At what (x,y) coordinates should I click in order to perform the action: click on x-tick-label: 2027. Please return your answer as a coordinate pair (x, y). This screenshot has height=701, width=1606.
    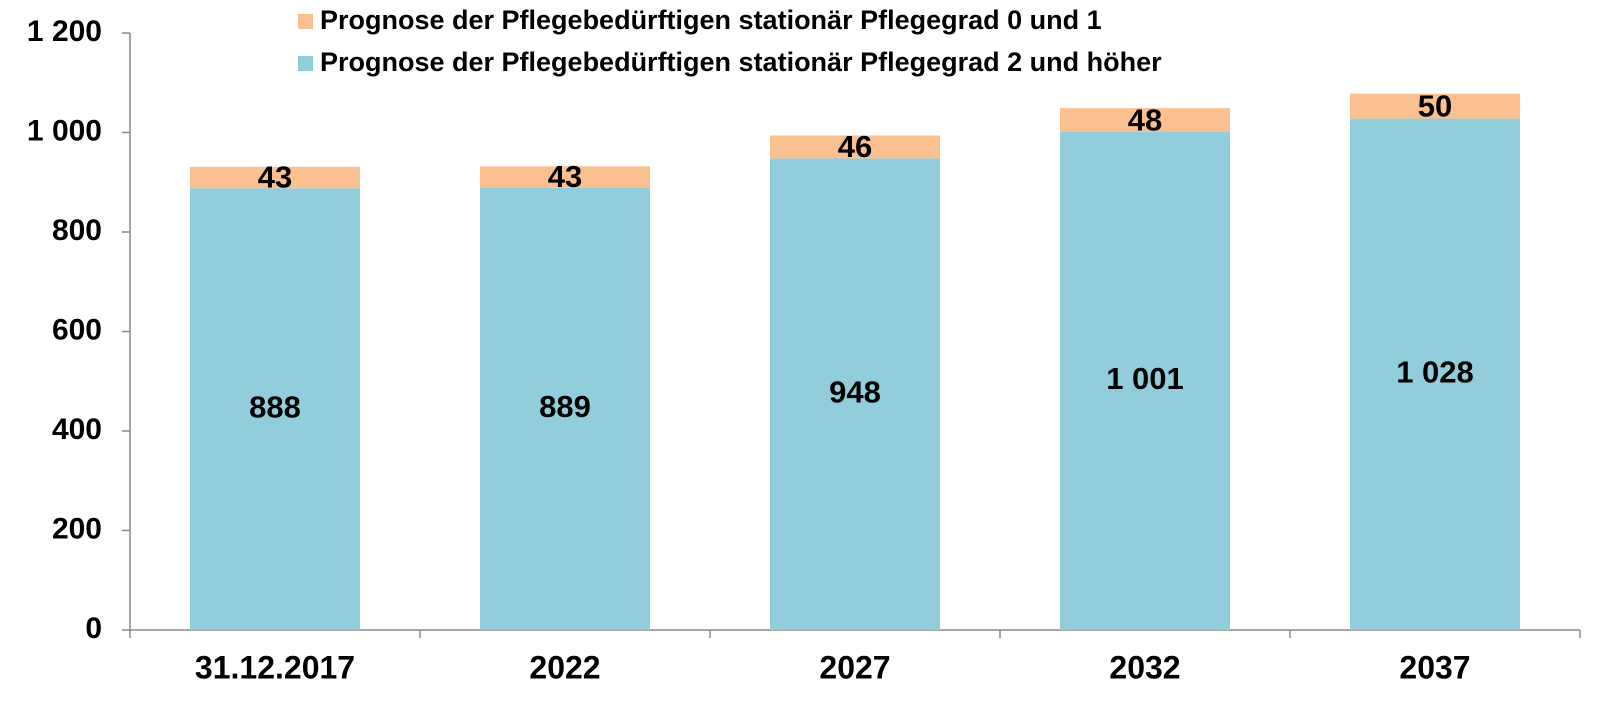
    Looking at the image, I should click on (854, 667).